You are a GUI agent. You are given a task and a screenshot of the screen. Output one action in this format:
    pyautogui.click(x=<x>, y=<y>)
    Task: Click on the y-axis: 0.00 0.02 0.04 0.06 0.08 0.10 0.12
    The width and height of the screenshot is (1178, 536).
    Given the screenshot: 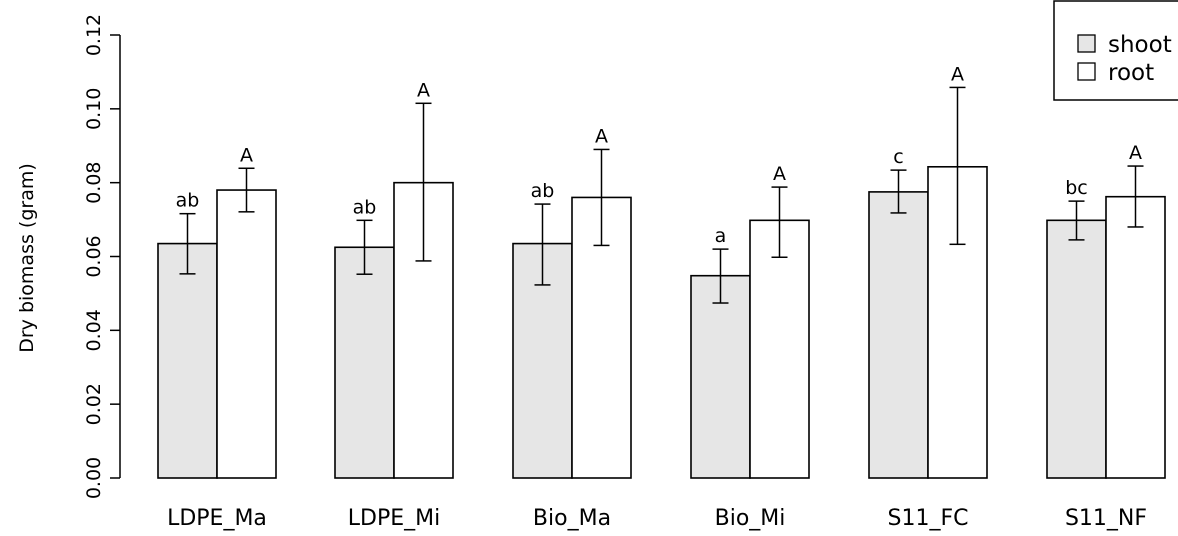 What is the action you would take?
    pyautogui.click(x=102, y=256)
    